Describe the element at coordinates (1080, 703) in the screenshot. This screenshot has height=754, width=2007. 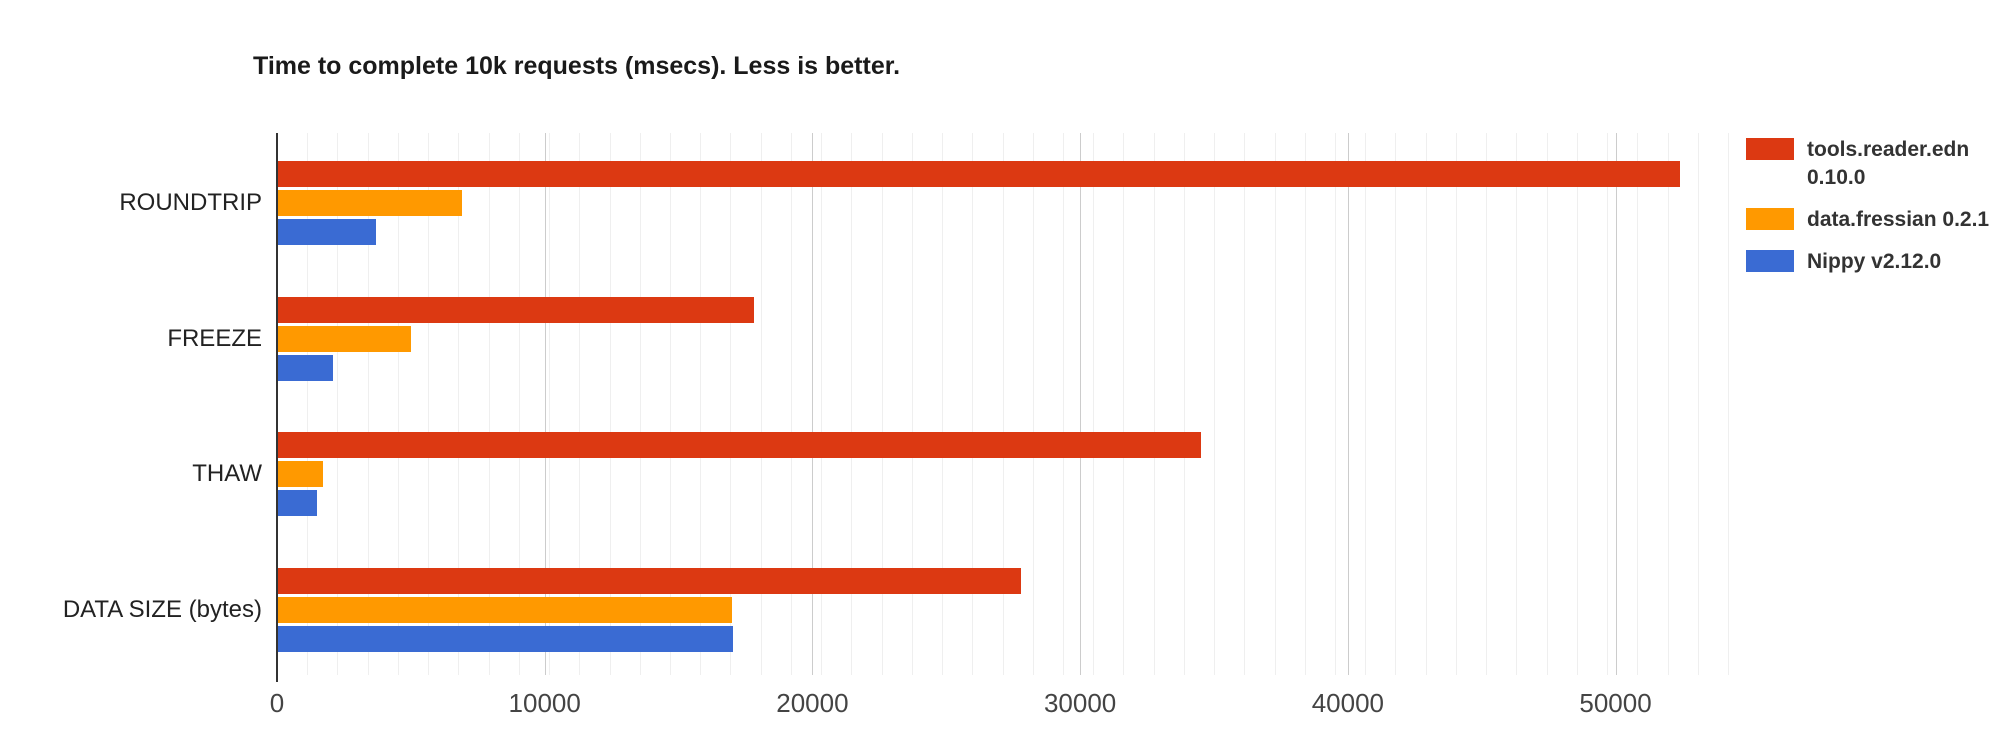
I see `x-axis-tick-label: 30000` at that location.